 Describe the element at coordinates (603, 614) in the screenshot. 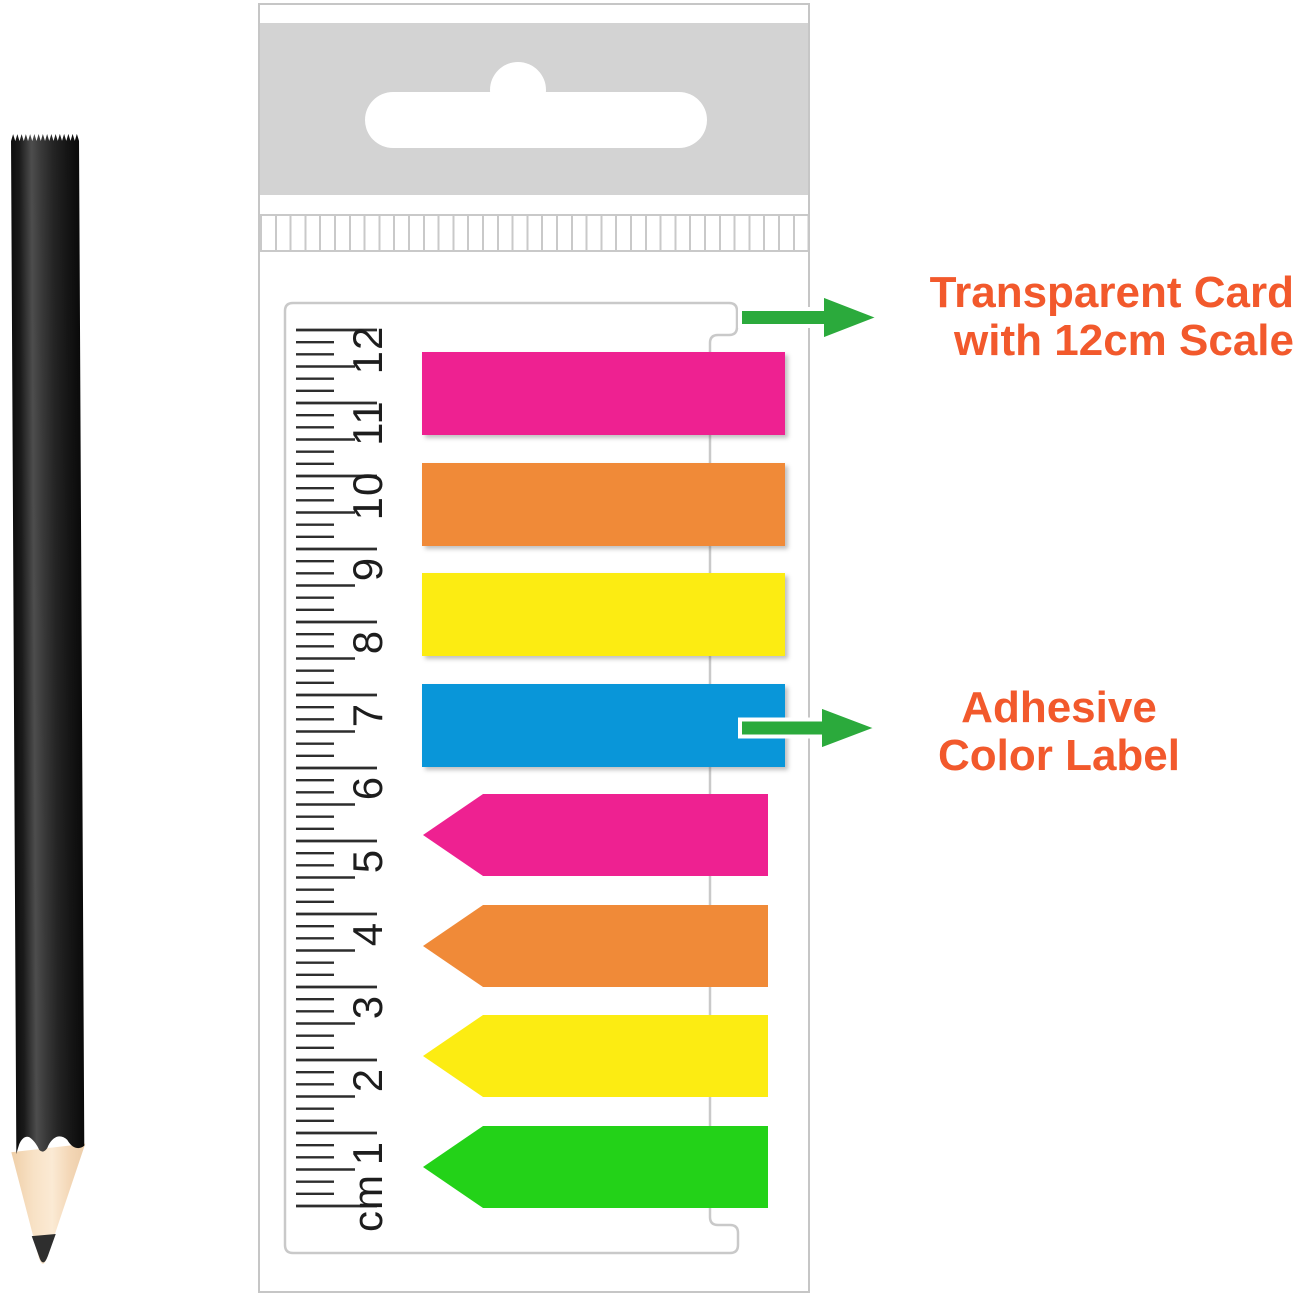

I see `yellow-rect-tab` at that location.